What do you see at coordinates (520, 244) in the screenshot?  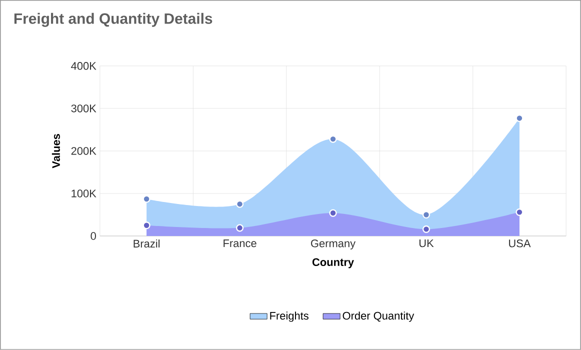 I see `x-tick-label: USA` at bounding box center [520, 244].